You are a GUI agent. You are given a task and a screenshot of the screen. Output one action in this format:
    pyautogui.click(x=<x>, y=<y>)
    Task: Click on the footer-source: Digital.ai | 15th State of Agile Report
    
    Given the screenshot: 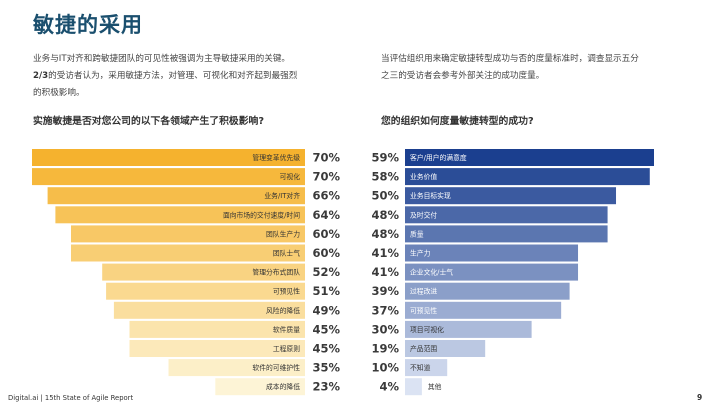 What is the action you would take?
    pyautogui.click(x=71, y=398)
    